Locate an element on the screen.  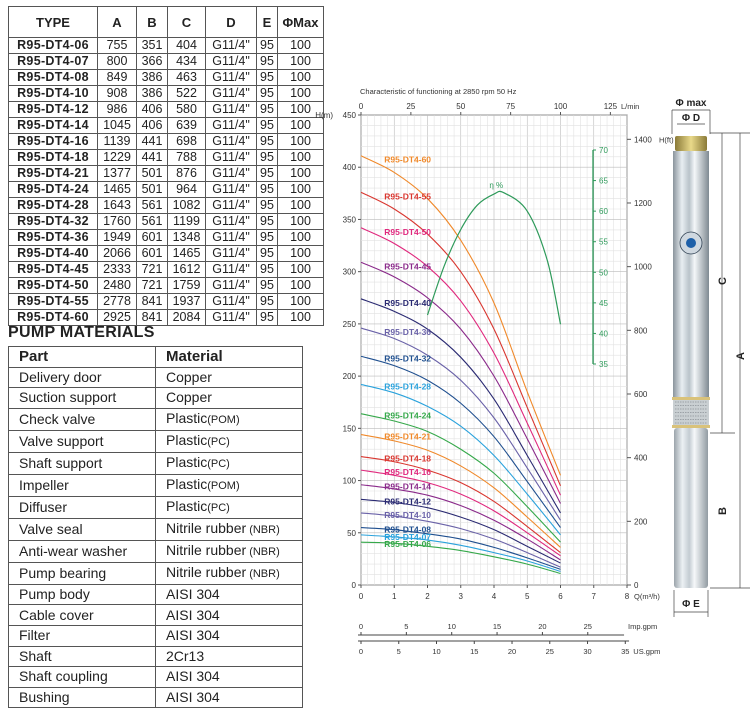
svg-text: 60 is located at coordinates (603, 211).